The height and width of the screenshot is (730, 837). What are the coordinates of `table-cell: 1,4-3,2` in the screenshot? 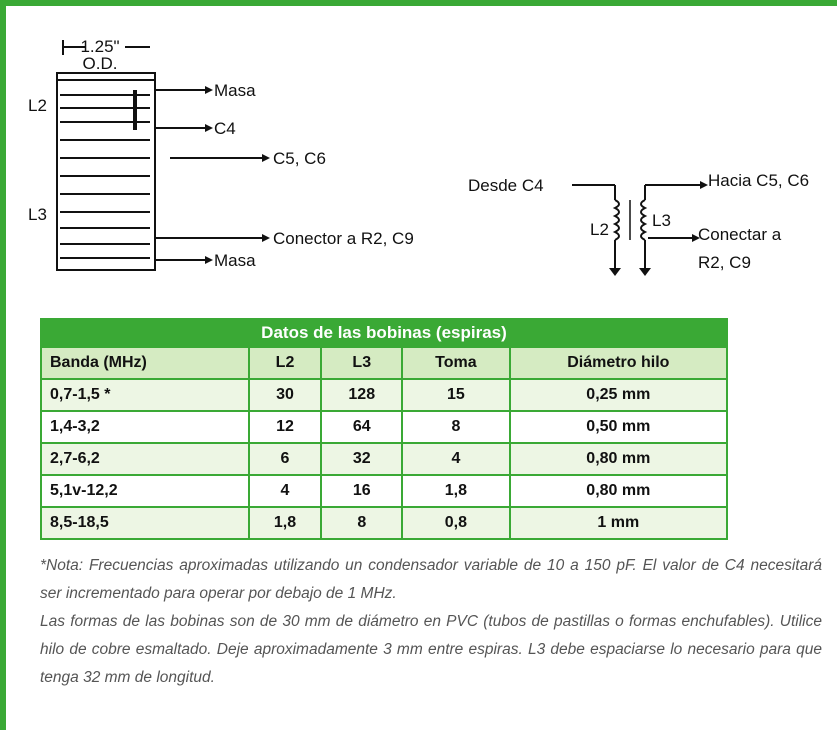 It's located at (145, 427).